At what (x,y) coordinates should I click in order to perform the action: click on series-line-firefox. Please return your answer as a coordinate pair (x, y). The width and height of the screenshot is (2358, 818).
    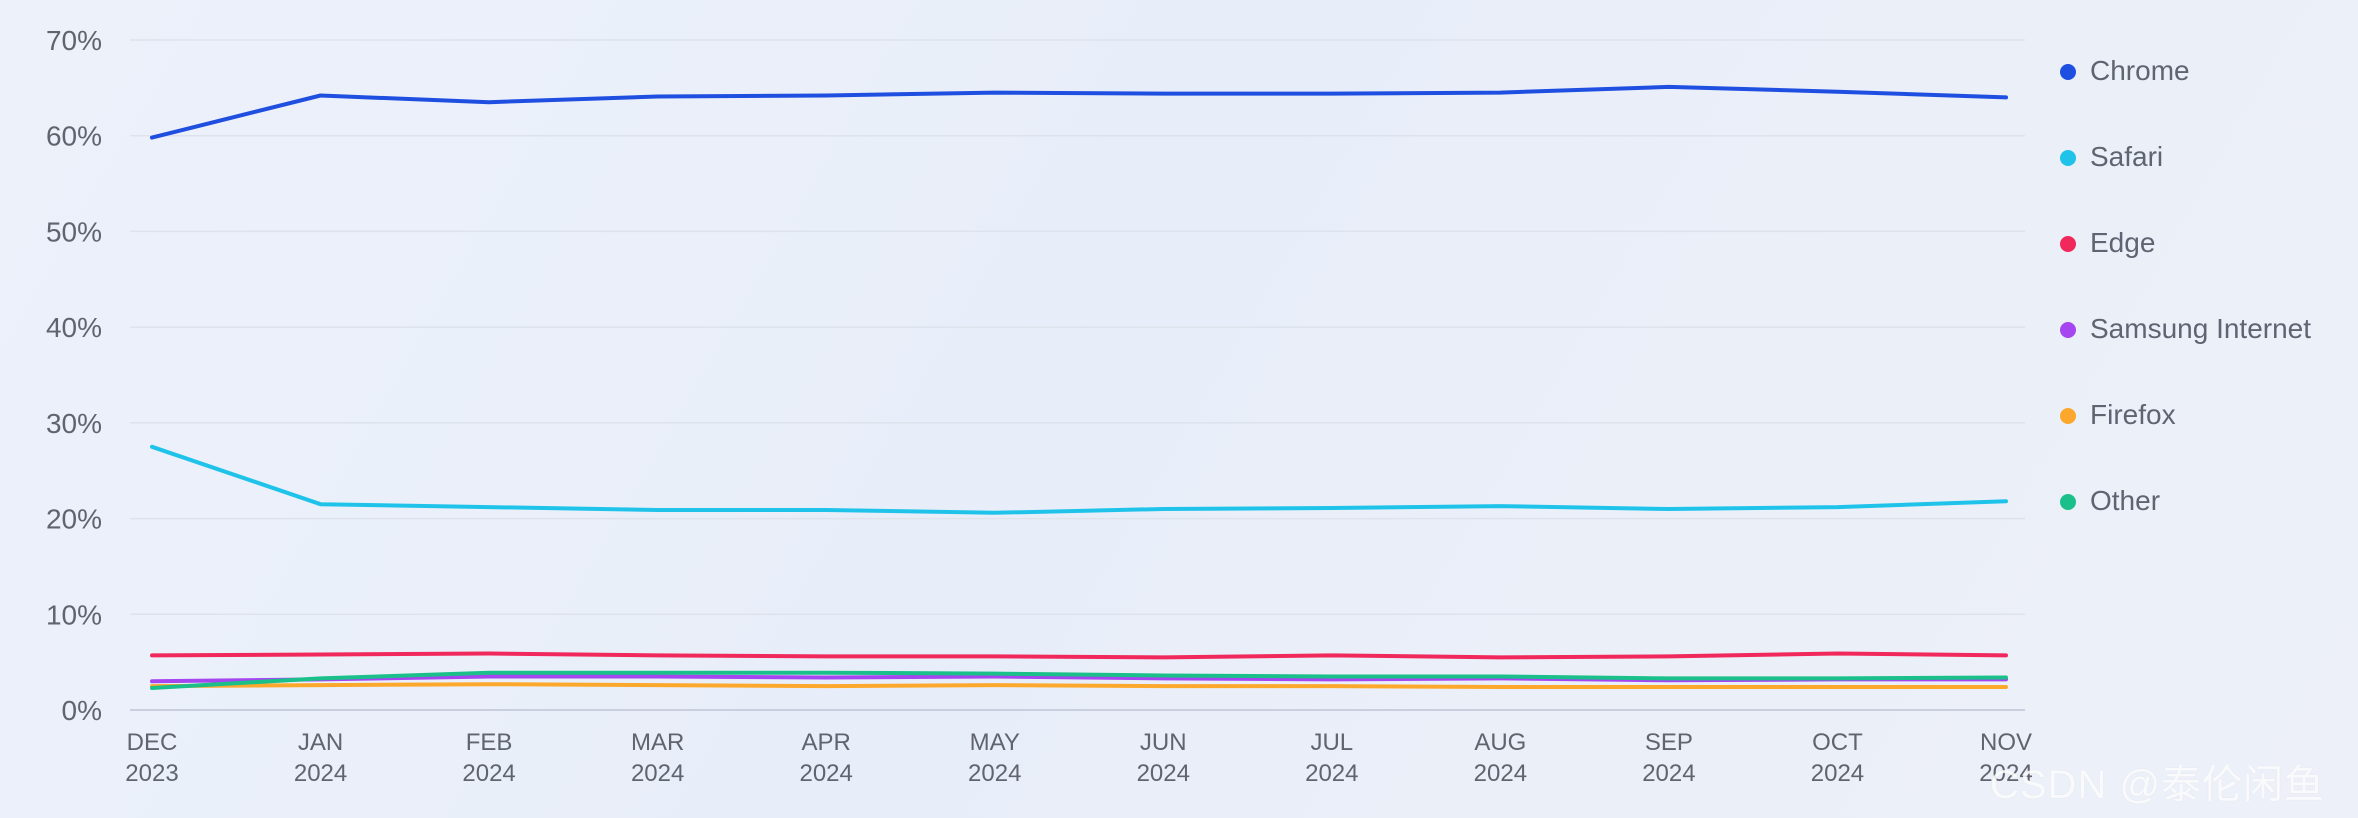
    Looking at the image, I should click on (1079, 685).